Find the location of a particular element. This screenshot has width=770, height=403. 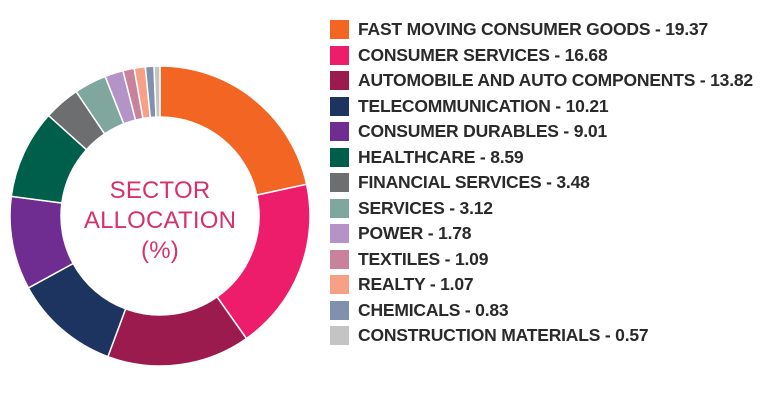

legend-label: SERVICES - 3.12 is located at coordinates (425, 207).